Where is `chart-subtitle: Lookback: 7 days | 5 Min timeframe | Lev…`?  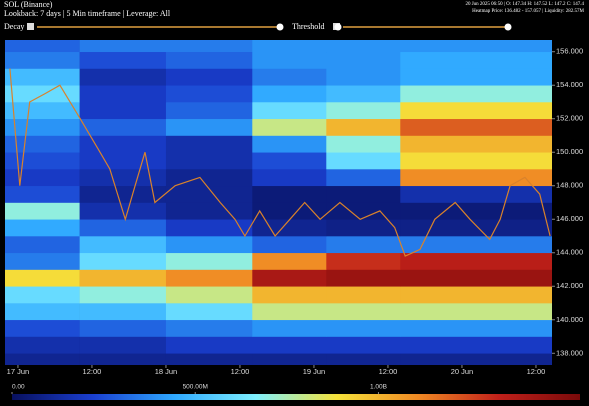 chart-subtitle: Lookback: 7 days | 5 Min timeframe | Lev… is located at coordinates (87, 13).